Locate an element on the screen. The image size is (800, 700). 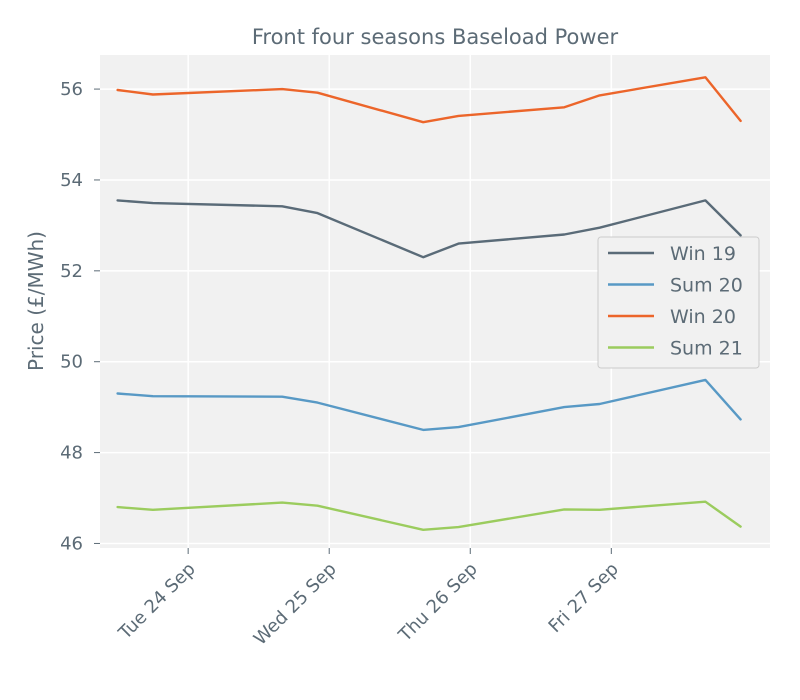
x-tick-label: Tue 24 Sep is located at coordinates (157, 602).